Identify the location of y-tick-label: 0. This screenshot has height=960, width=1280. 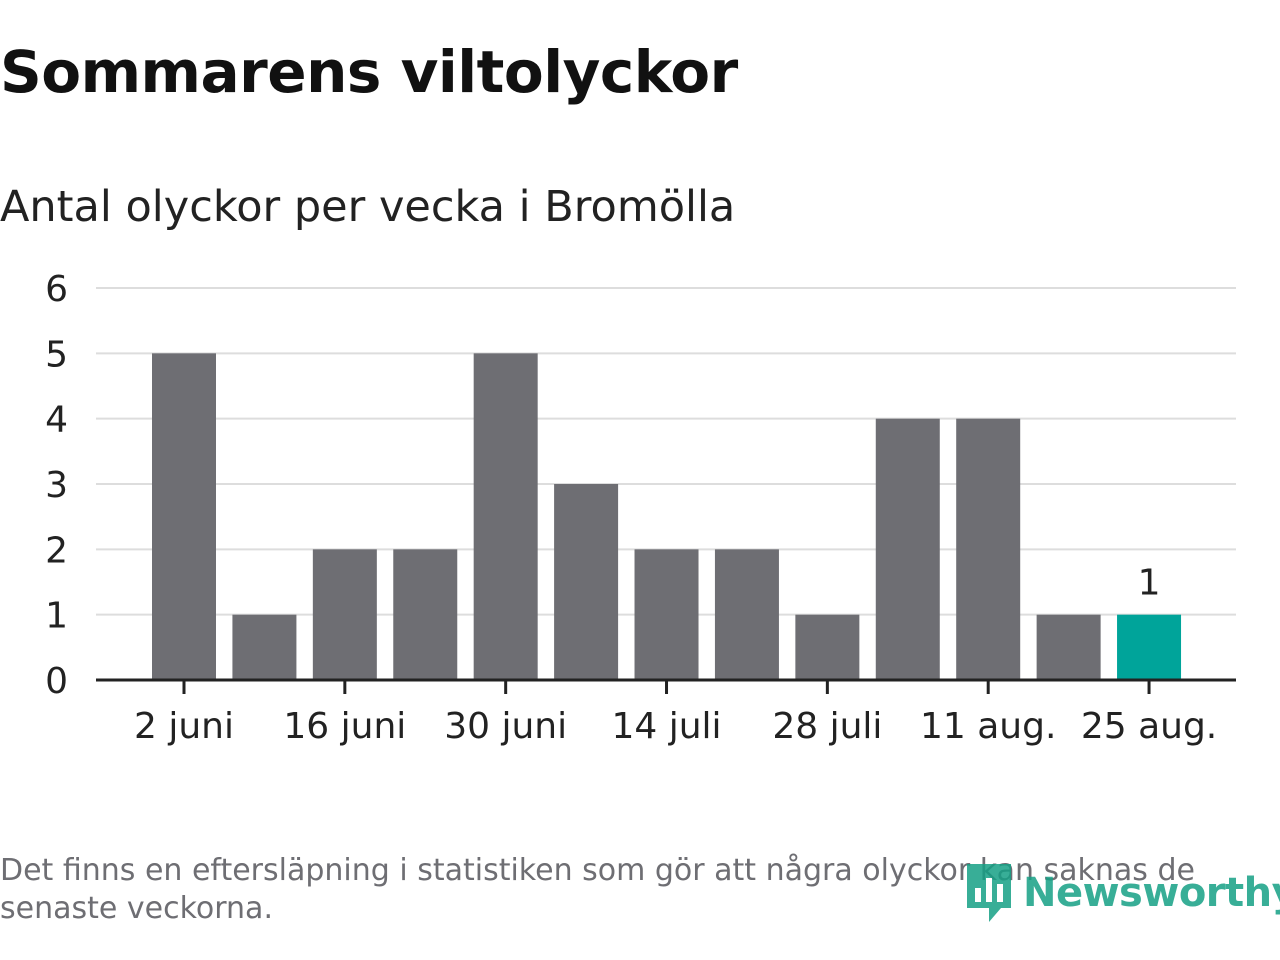
(56, 681).